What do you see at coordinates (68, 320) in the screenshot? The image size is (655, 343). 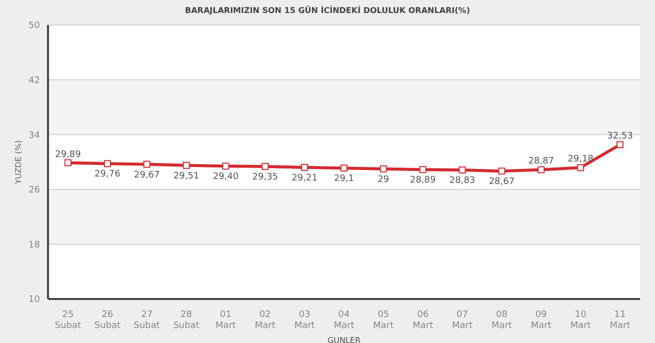 I see `x-tick-label: 25 Subat` at bounding box center [68, 320].